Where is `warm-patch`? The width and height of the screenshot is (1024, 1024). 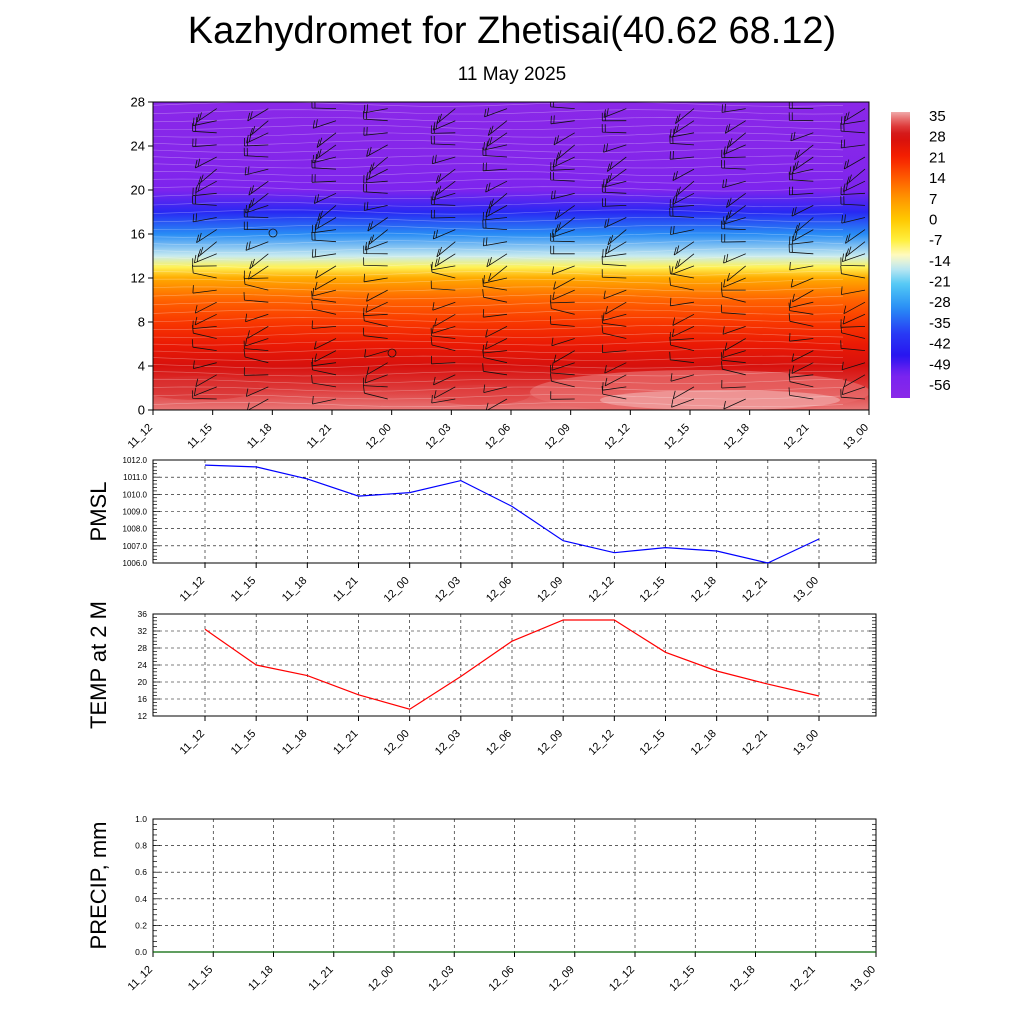 warm-patch is located at coordinates (720, 400).